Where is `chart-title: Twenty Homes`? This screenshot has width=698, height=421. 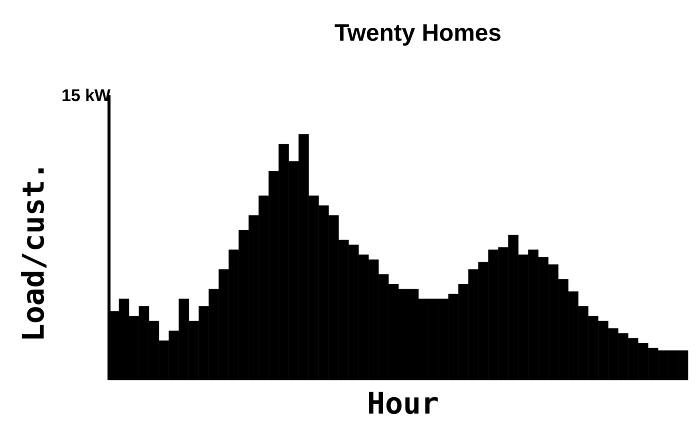
chart-title: Twenty Homes is located at coordinates (417, 35).